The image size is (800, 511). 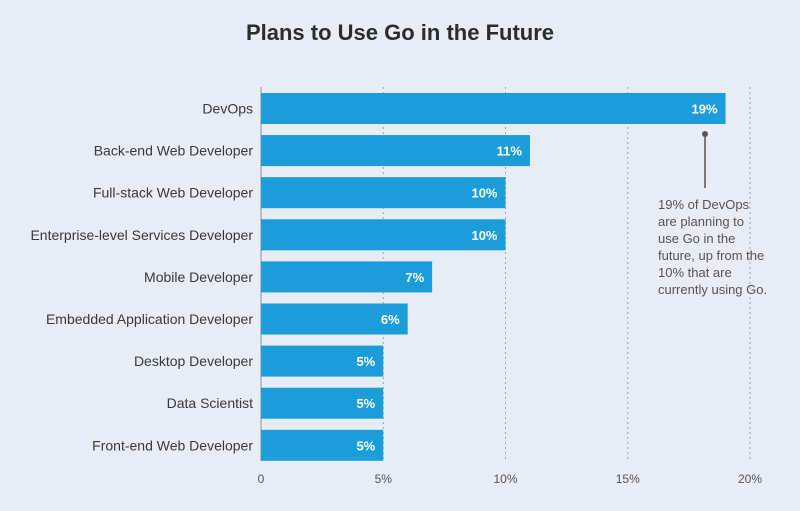 I want to click on category-label: DevOps, so click(x=227, y=109).